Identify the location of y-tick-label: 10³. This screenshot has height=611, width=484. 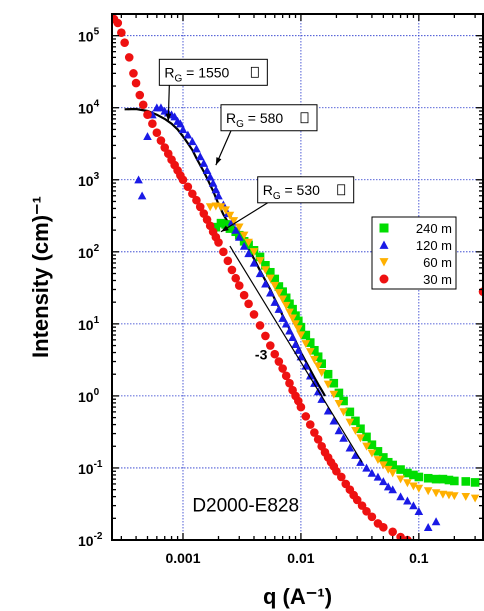
(89, 180).